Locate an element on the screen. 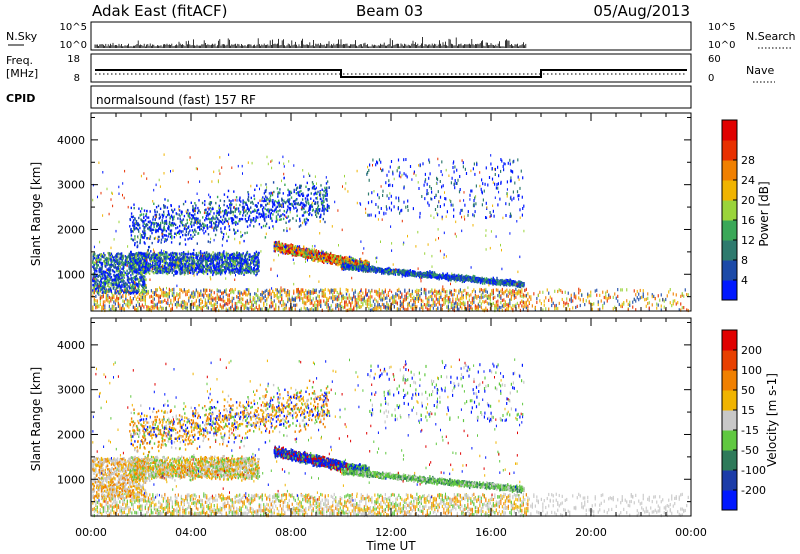  noise-right-tick-top: 10^5 is located at coordinates (721, 27).